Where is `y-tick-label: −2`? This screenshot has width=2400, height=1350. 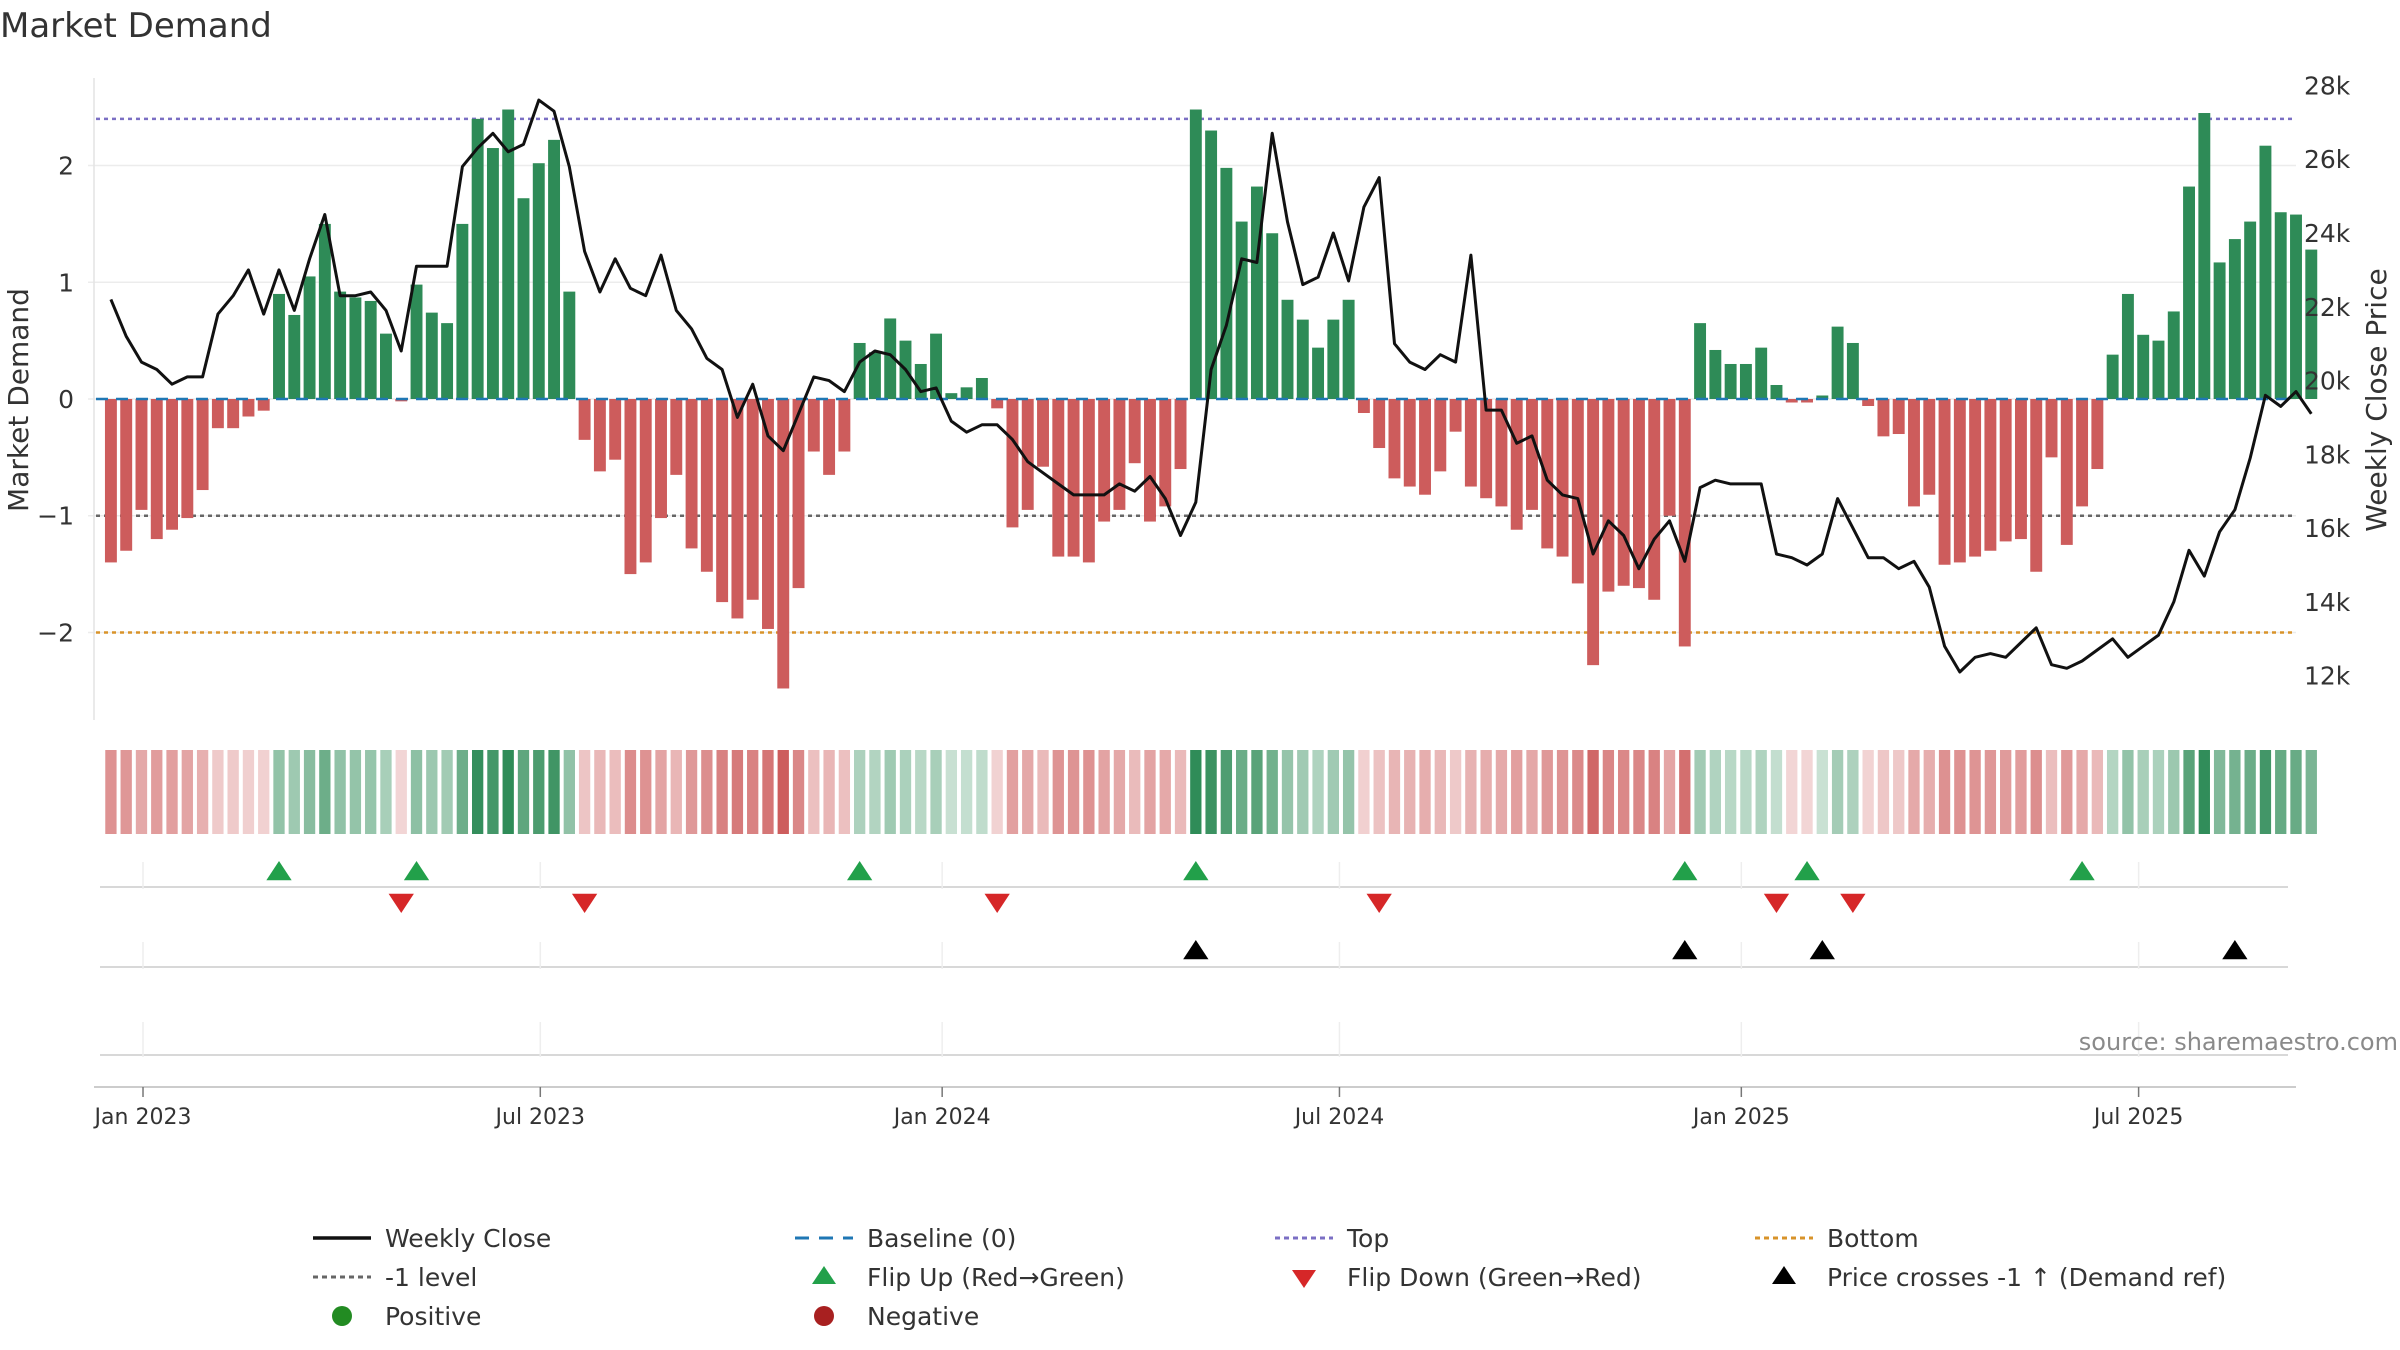 y-tick-label: −2 is located at coordinates (55, 632).